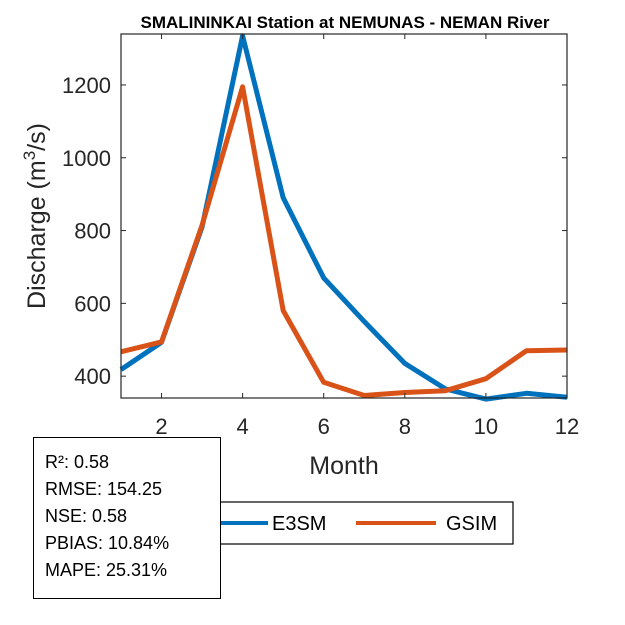 This screenshot has width=625, height=625. What do you see at coordinates (35, 216) in the screenshot?
I see `y-axis-label: Discharge (m3/s)` at bounding box center [35, 216].